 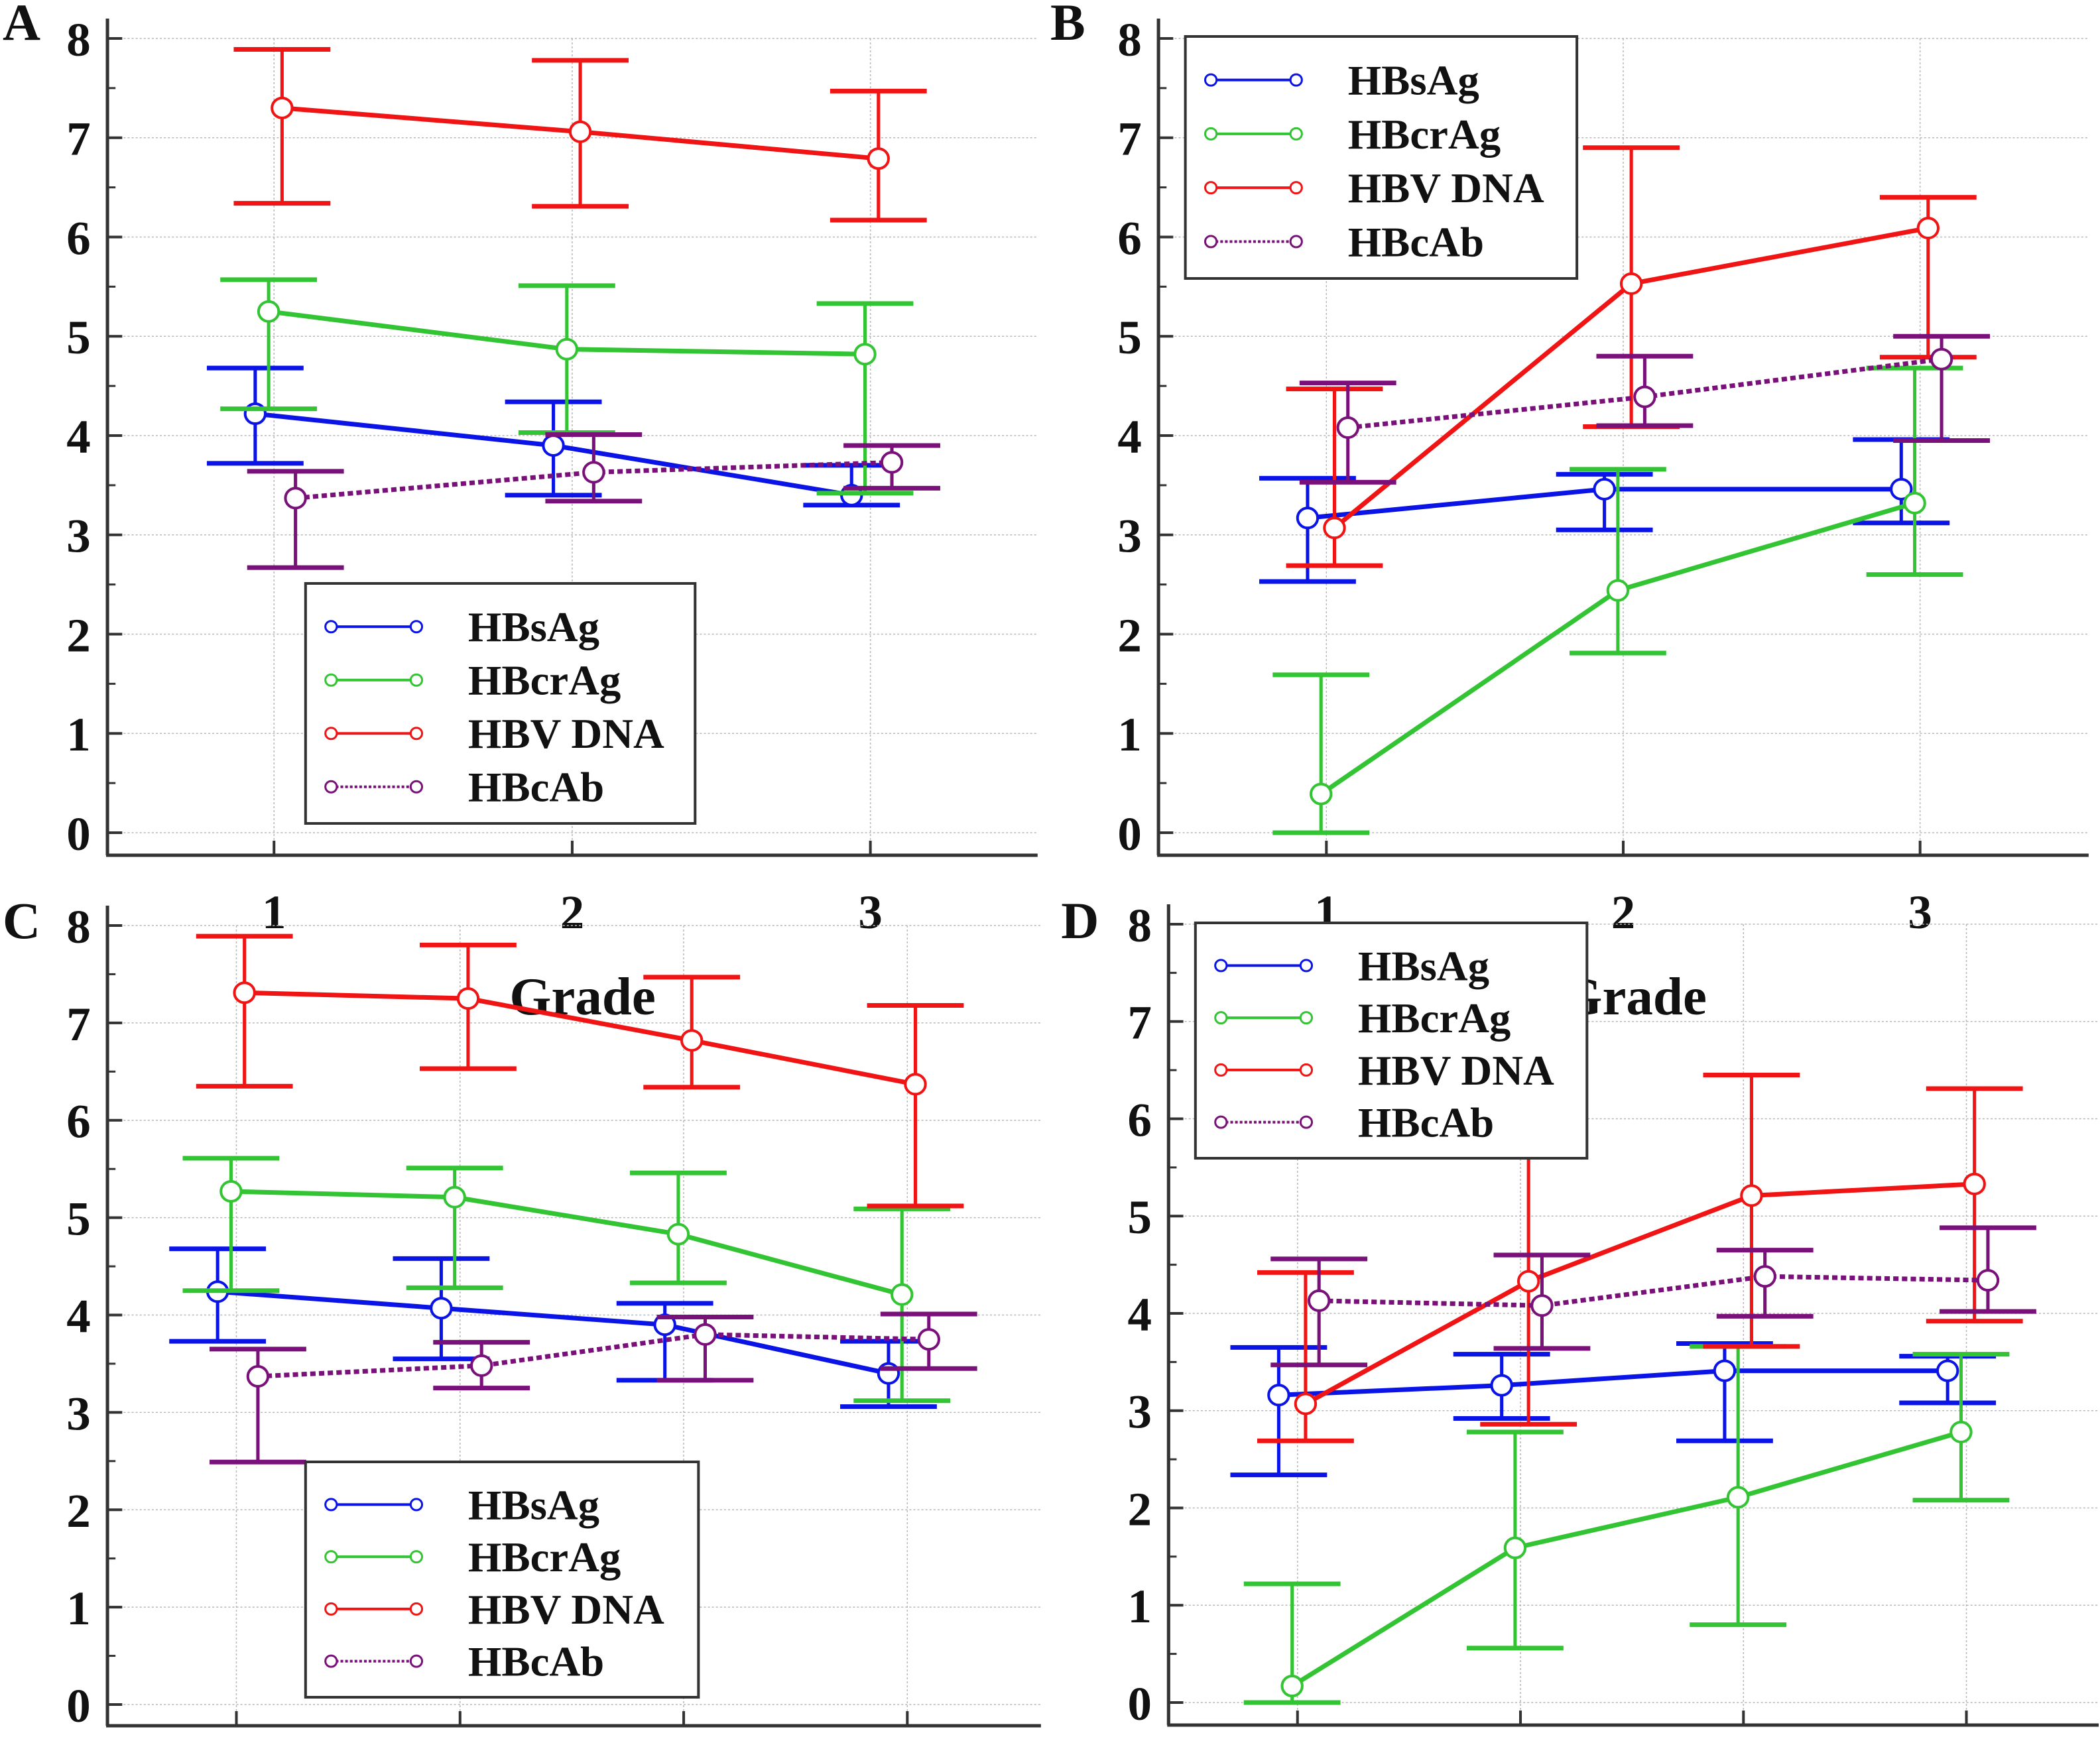 I want to click on legend-label: HBcrAg, so click(x=545, y=681).